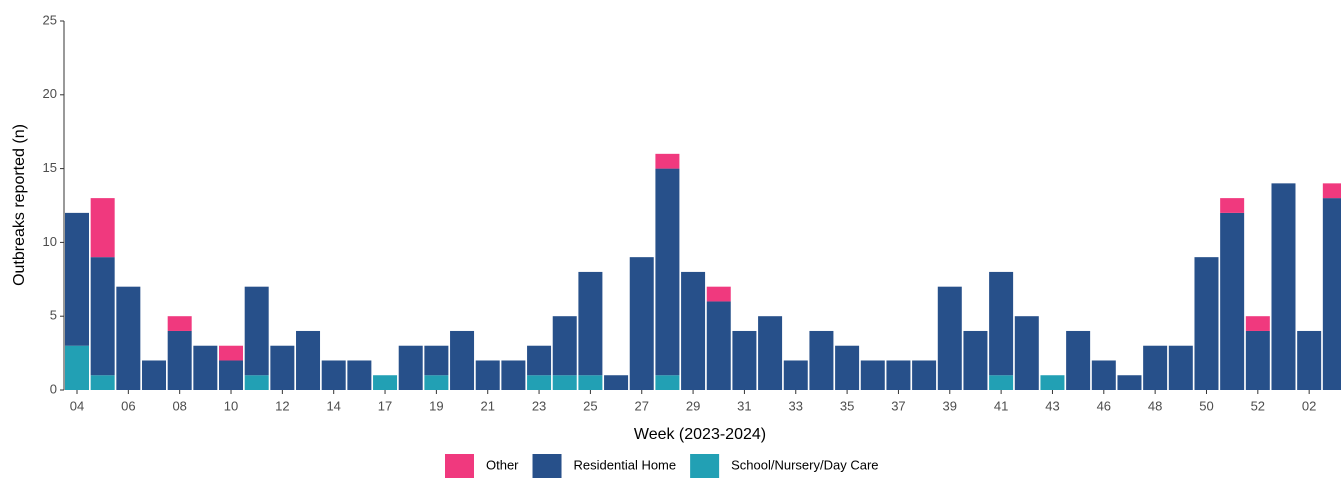 The height and width of the screenshot is (501, 1341). Describe the element at coordinates (50, 93) in the screenshot. I see `y-tick-label: 20` at that location.